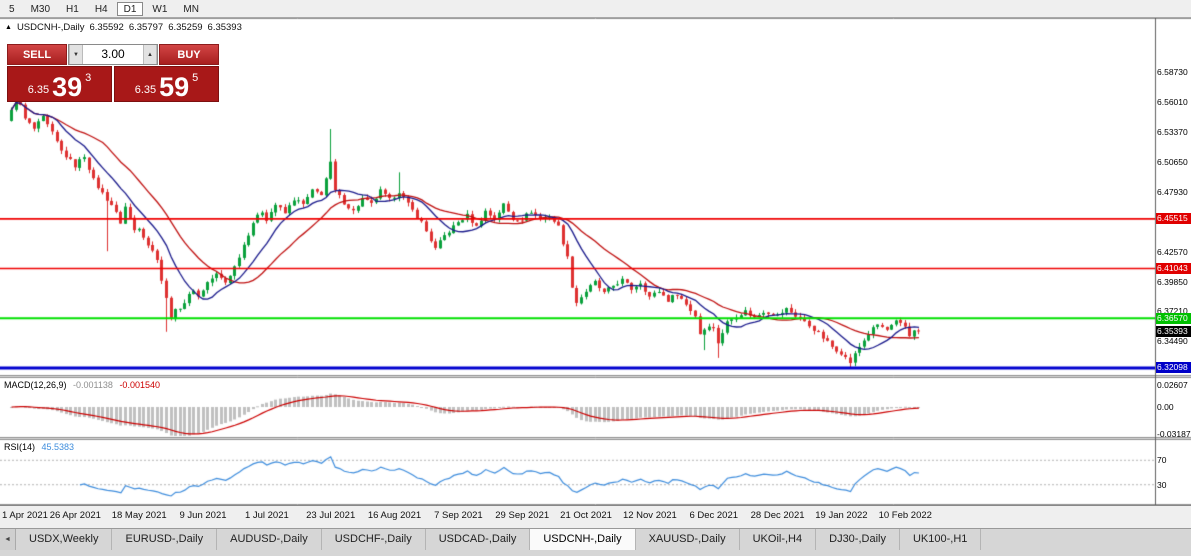 The width and height of the screenshot is (1191, 556). I want to click on macd-axis-label: -0.03187, so click(1174, 433).